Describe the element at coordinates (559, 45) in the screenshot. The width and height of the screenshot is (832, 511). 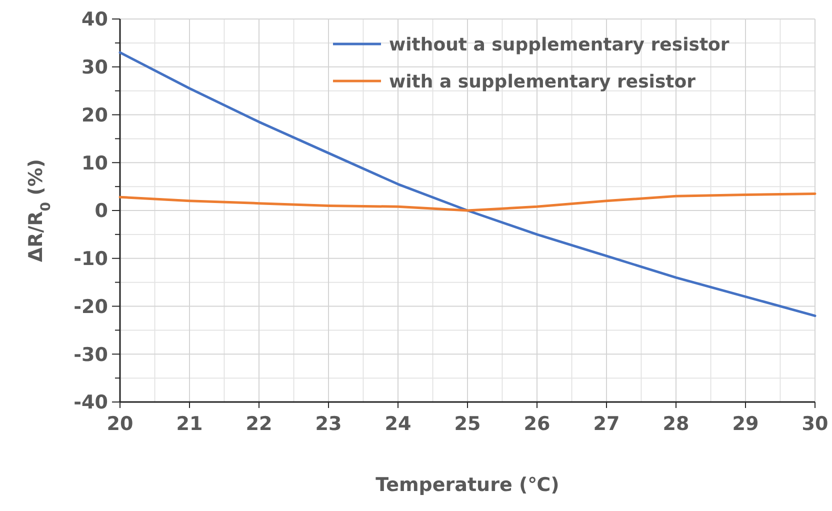
I see `legend-label: without a supplementary resistor` at that location.